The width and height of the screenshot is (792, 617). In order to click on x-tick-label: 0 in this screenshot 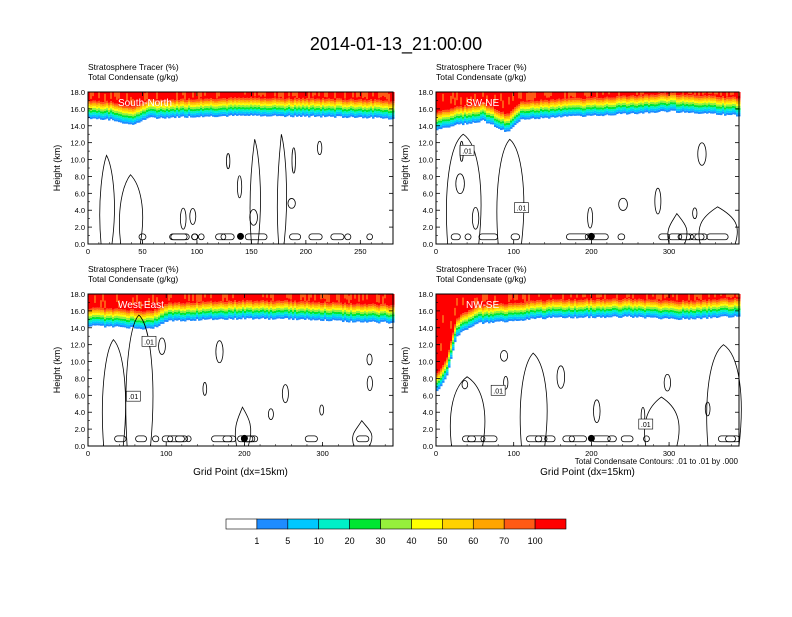, I will do `click(88, 251)`.